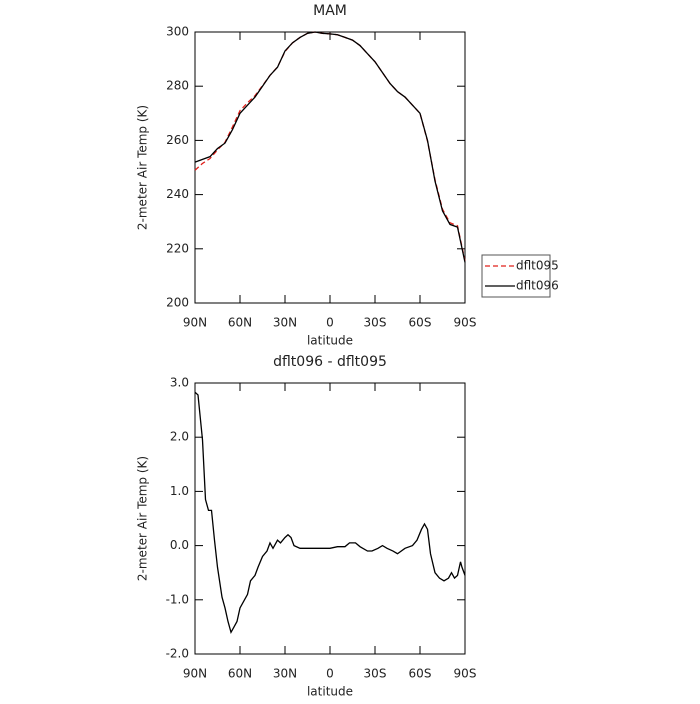 The width and height of the screenshot is (700, 704). Describe the element at coordinates (516, 276) in the screenshot. I see `legend-box` at that location.